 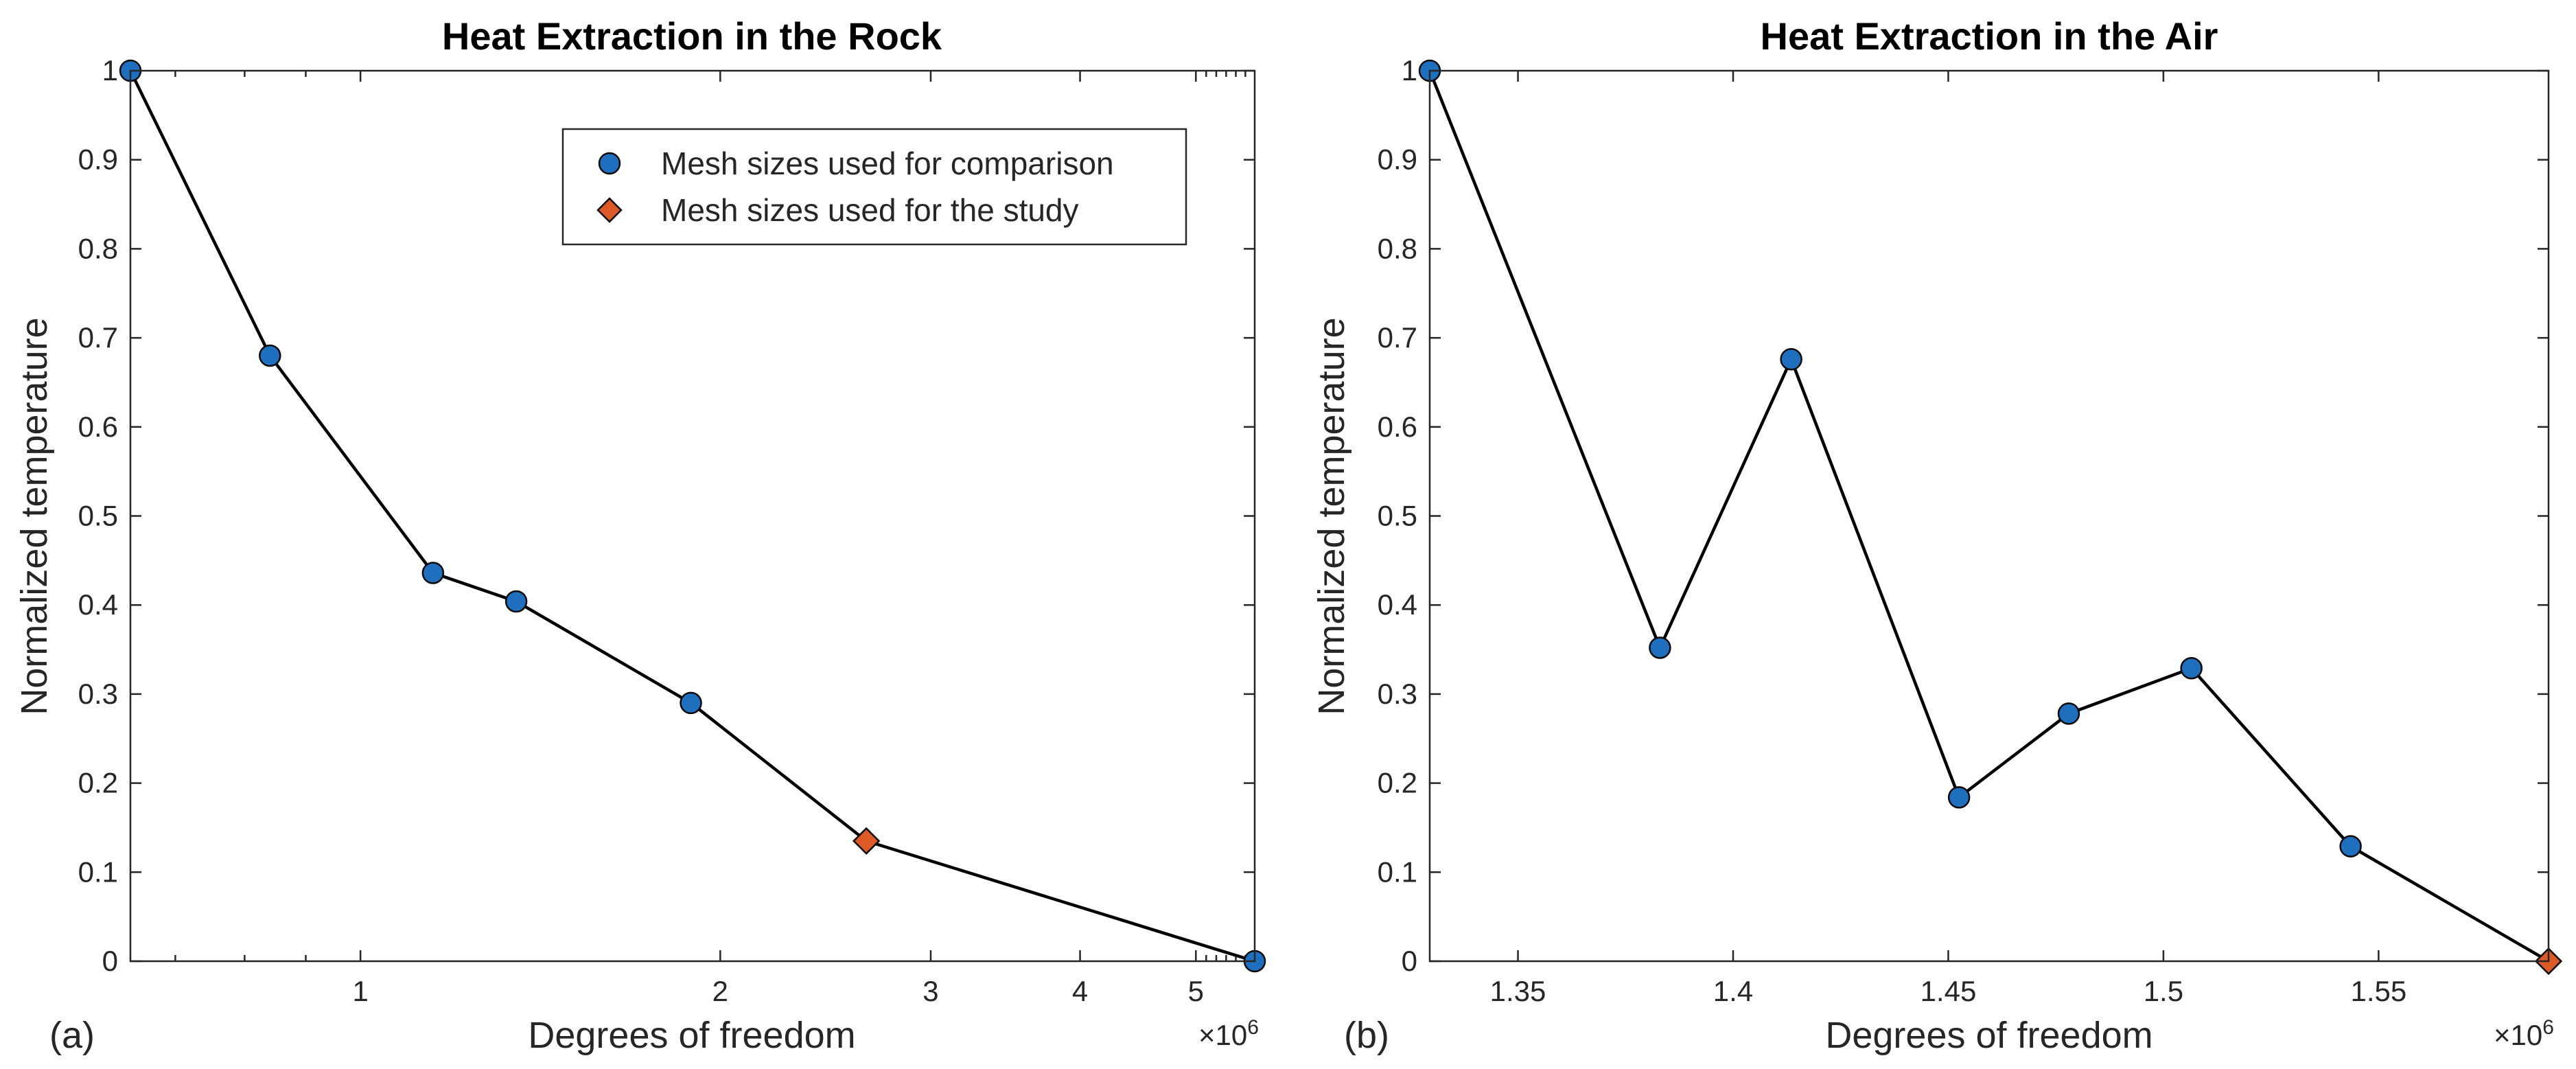 I want to click on y-tick-label-air: 0.6, so click(x=1397, y=427).